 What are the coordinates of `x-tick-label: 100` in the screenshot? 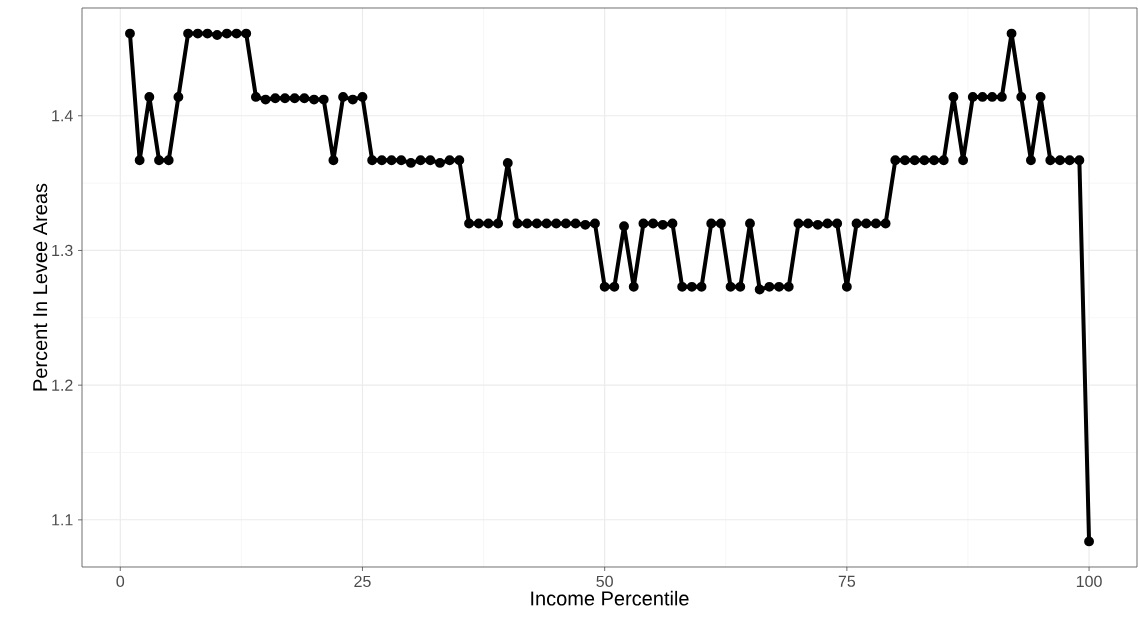 It's located at (1089, 581).